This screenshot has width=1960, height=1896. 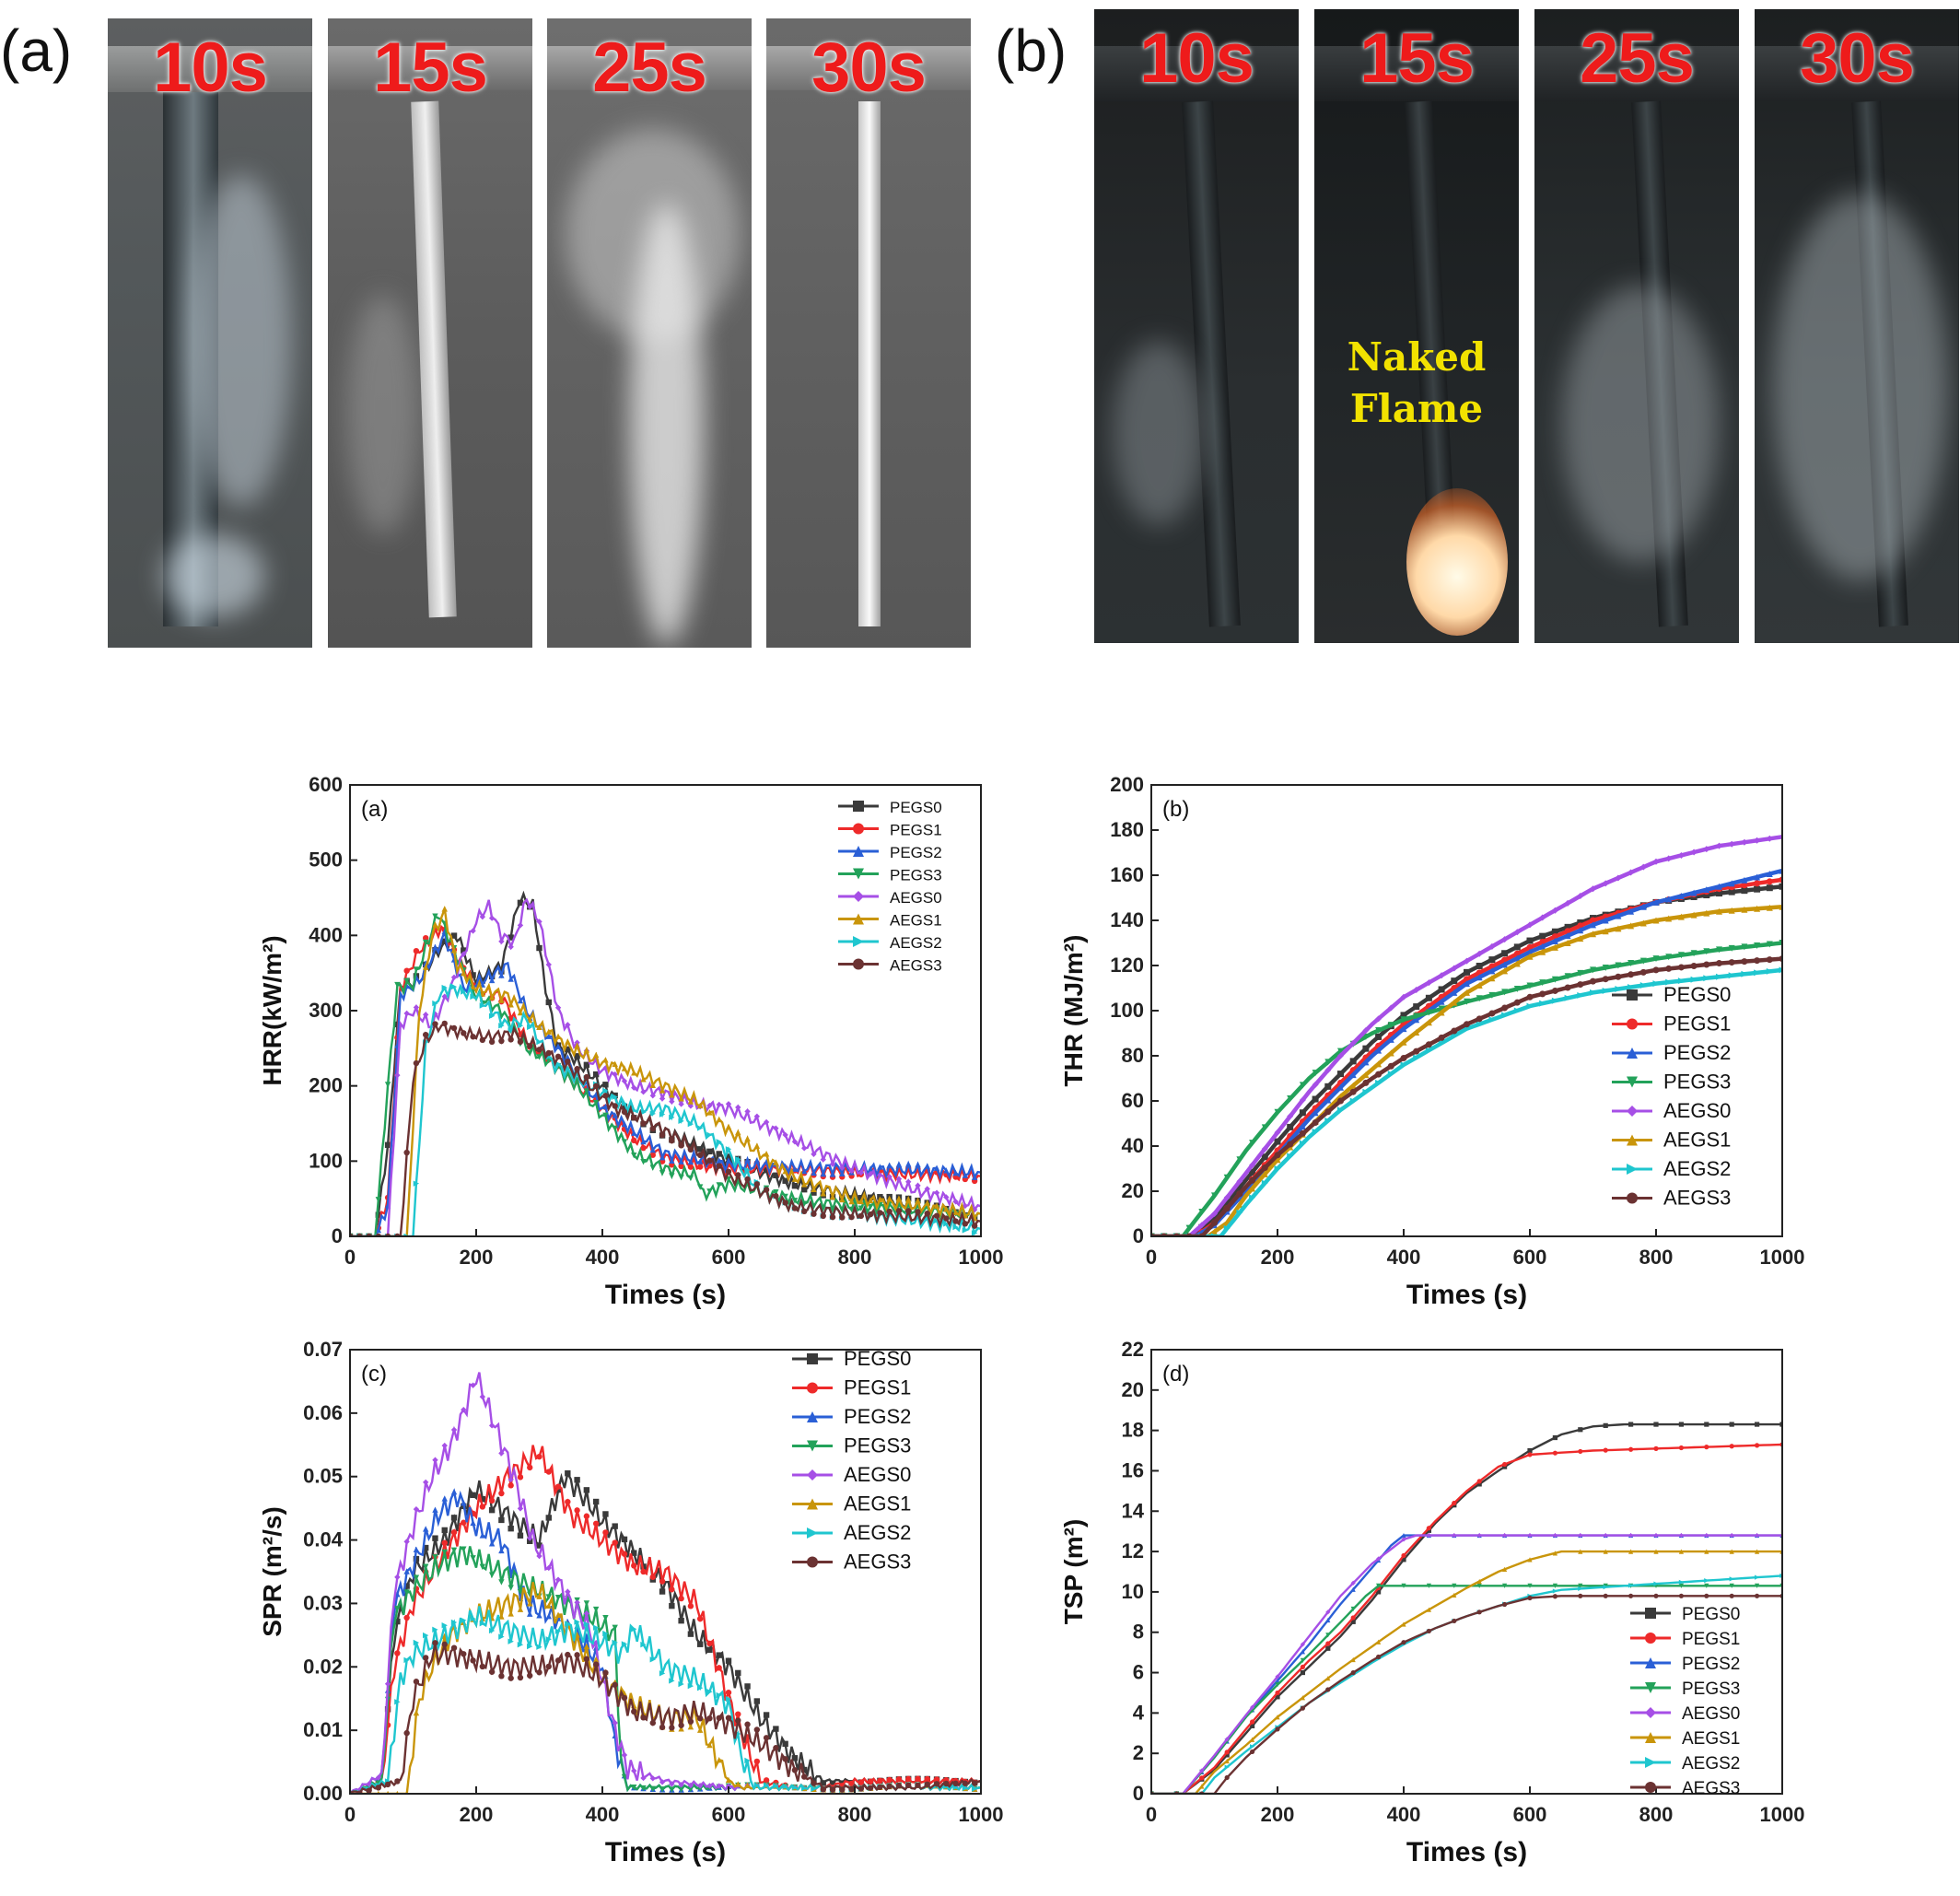 I want to click on legend-label: PEGS3, so click(x=1711, y=1689).